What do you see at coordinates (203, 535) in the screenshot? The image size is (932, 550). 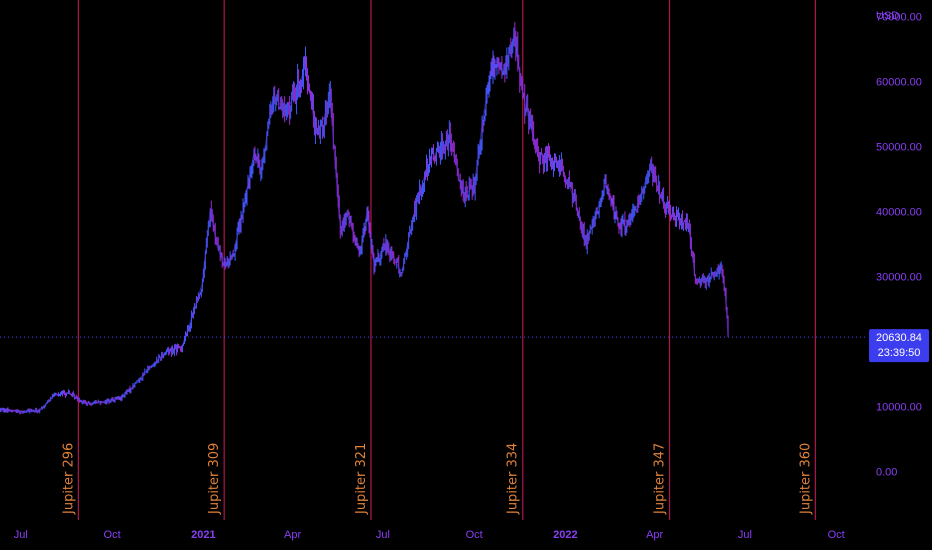 I see `x-tick-label: 2021` at bounding box center [203, 535].